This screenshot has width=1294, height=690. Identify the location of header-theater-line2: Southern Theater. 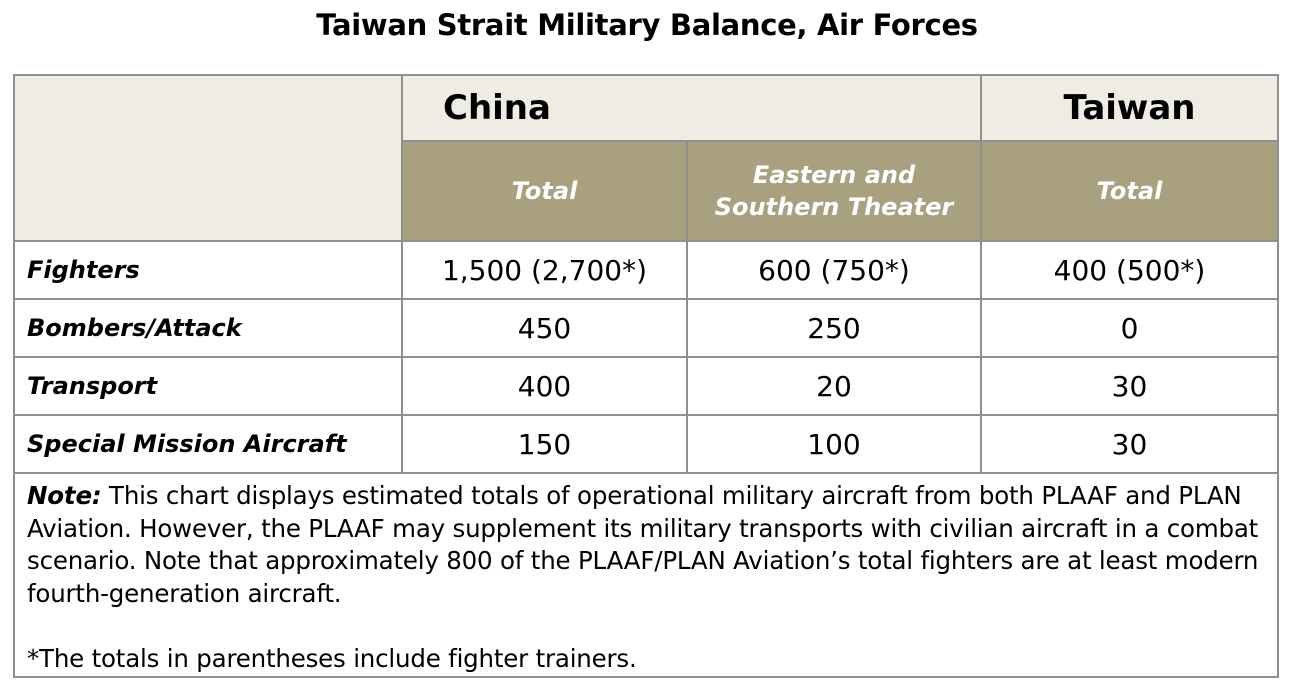
(834, 207).